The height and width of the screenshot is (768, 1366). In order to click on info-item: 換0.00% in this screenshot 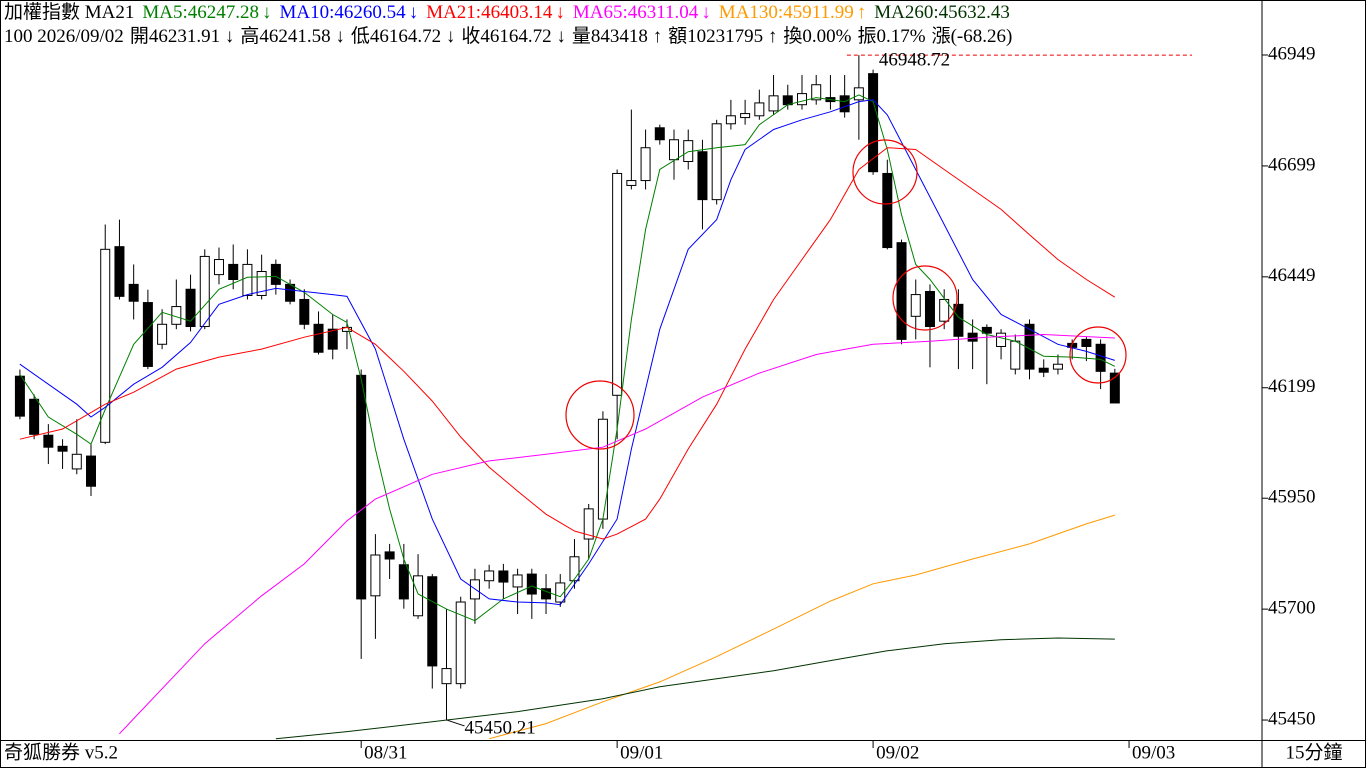, I will do `click(817, 36)`.